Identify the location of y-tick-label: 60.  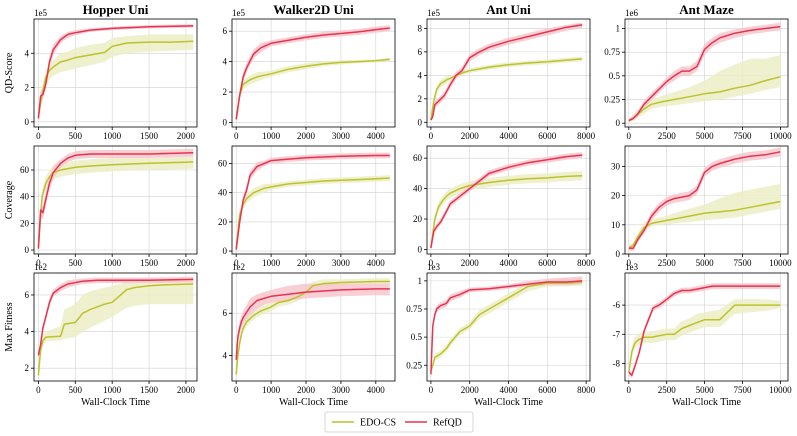
(223, 164).